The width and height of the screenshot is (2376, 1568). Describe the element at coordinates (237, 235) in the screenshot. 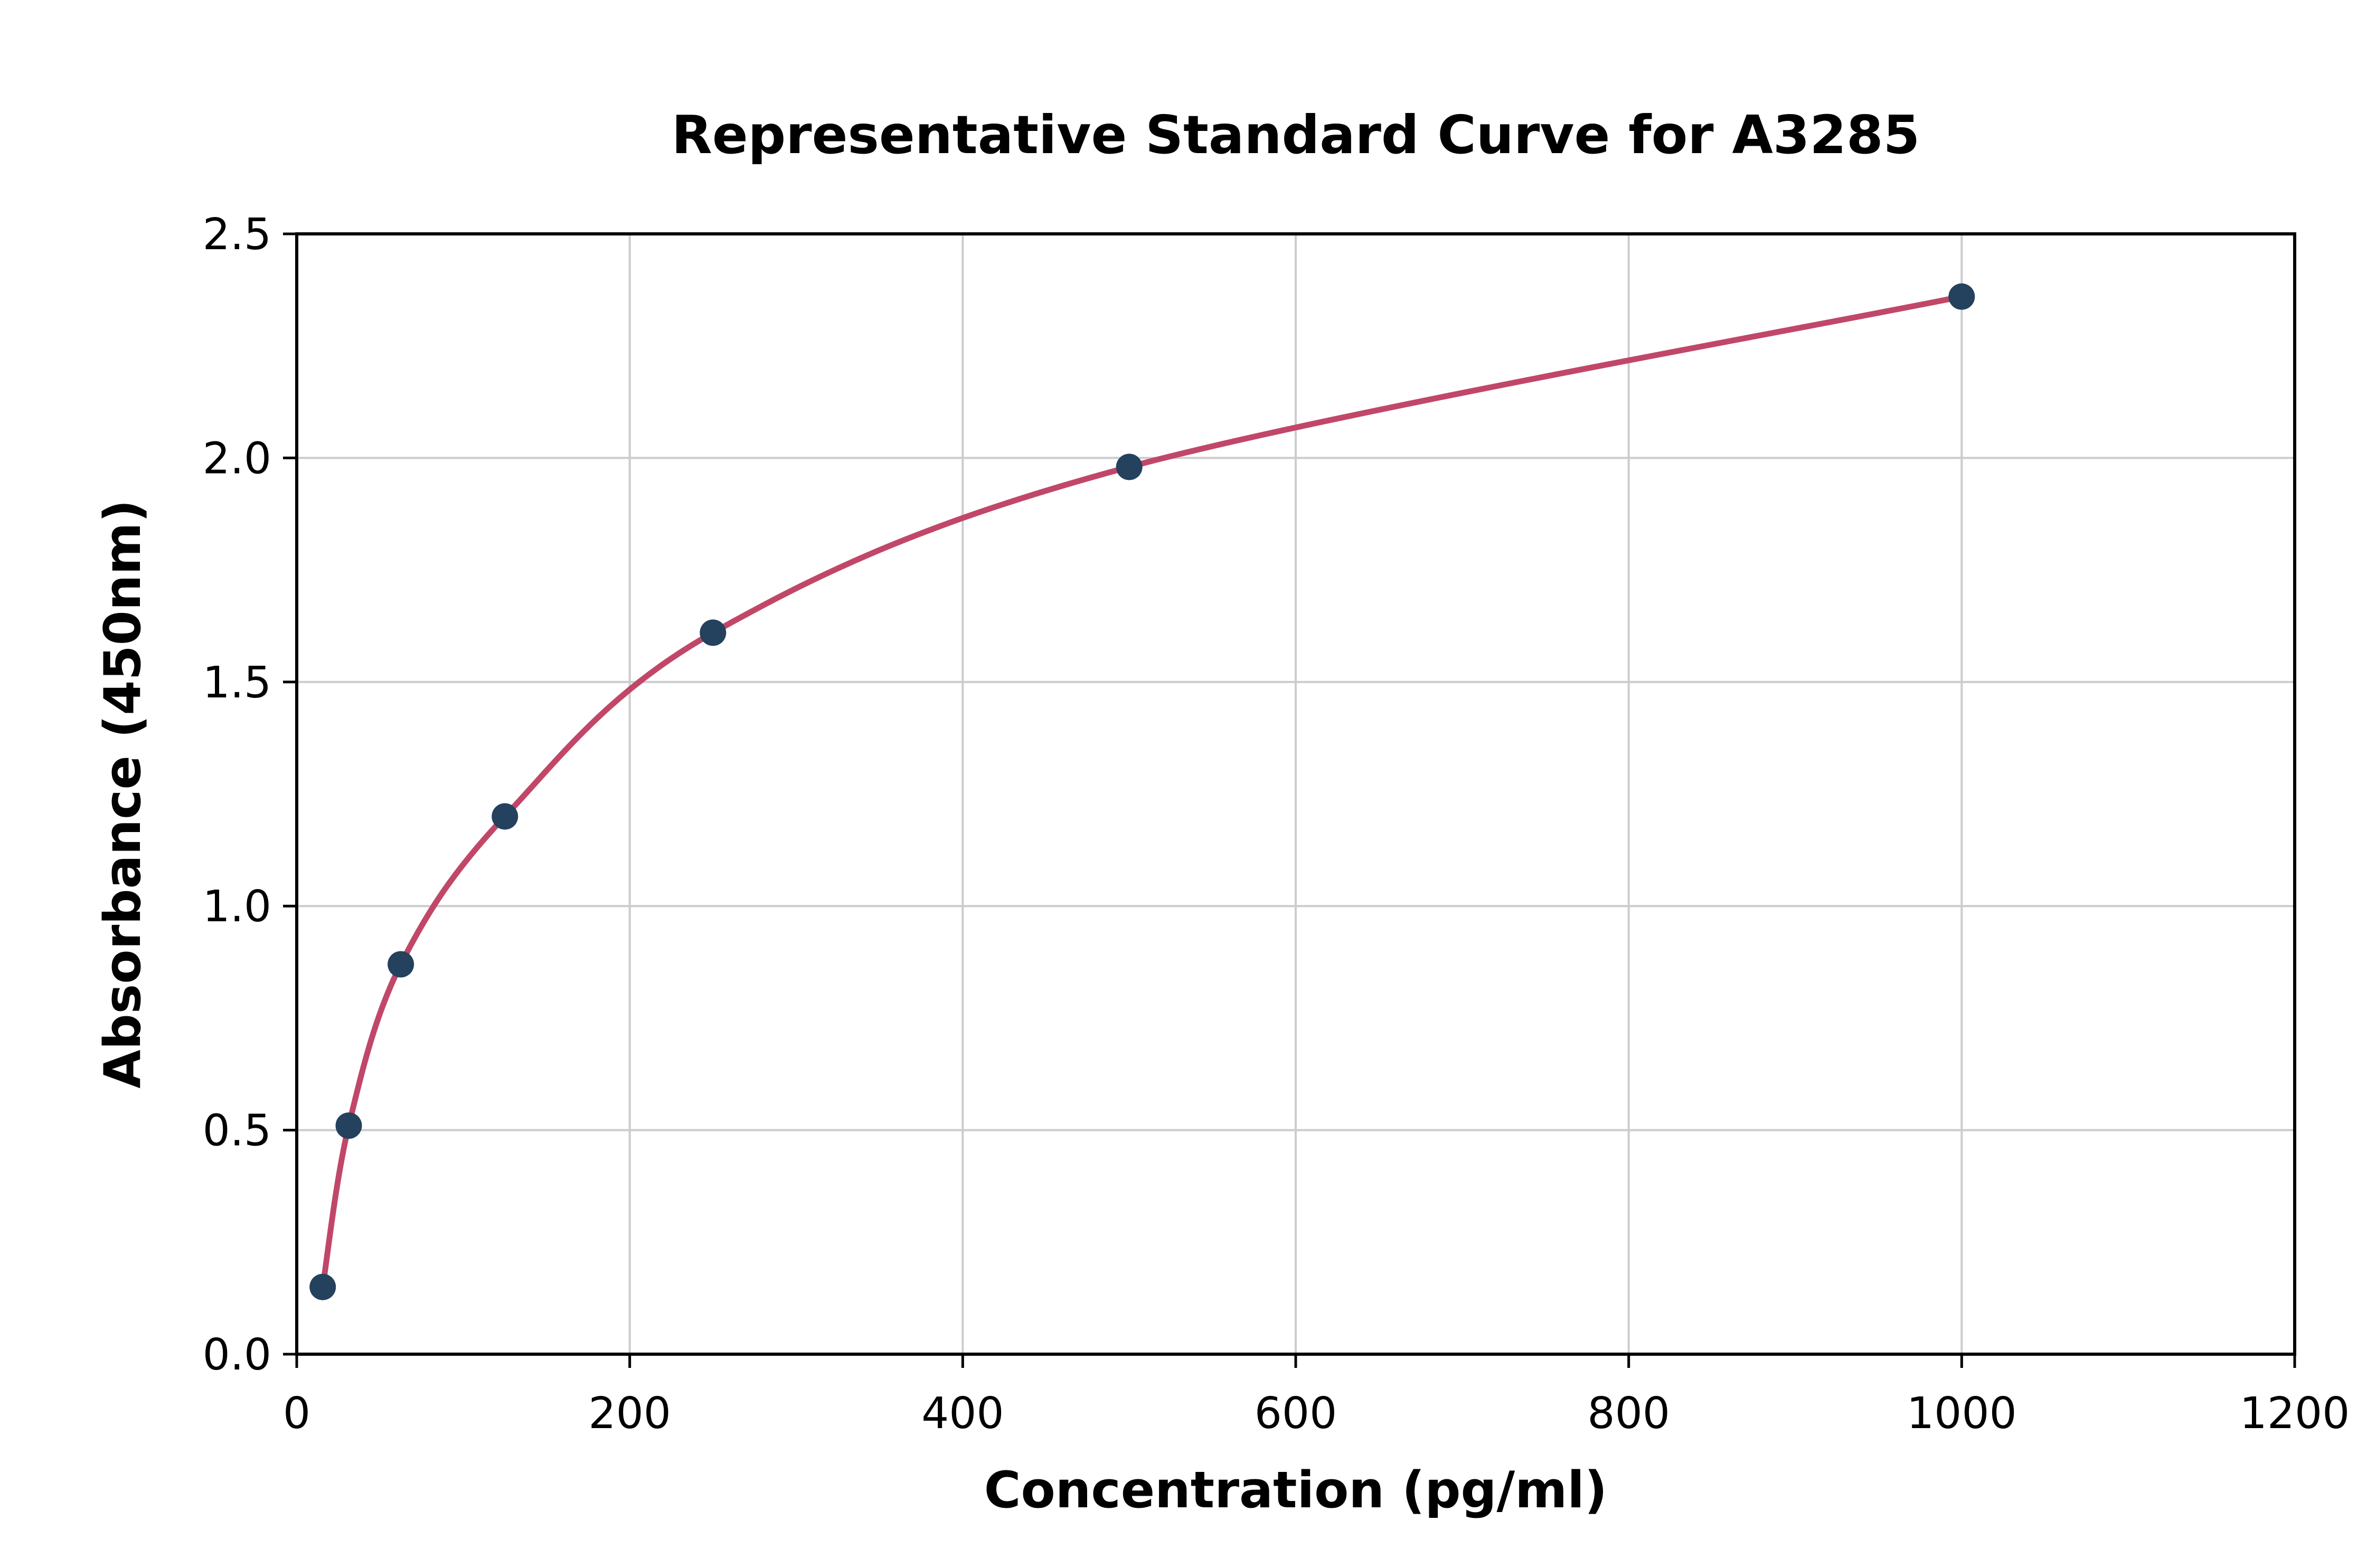

I see `y-tick-label: 2.5` at that location.